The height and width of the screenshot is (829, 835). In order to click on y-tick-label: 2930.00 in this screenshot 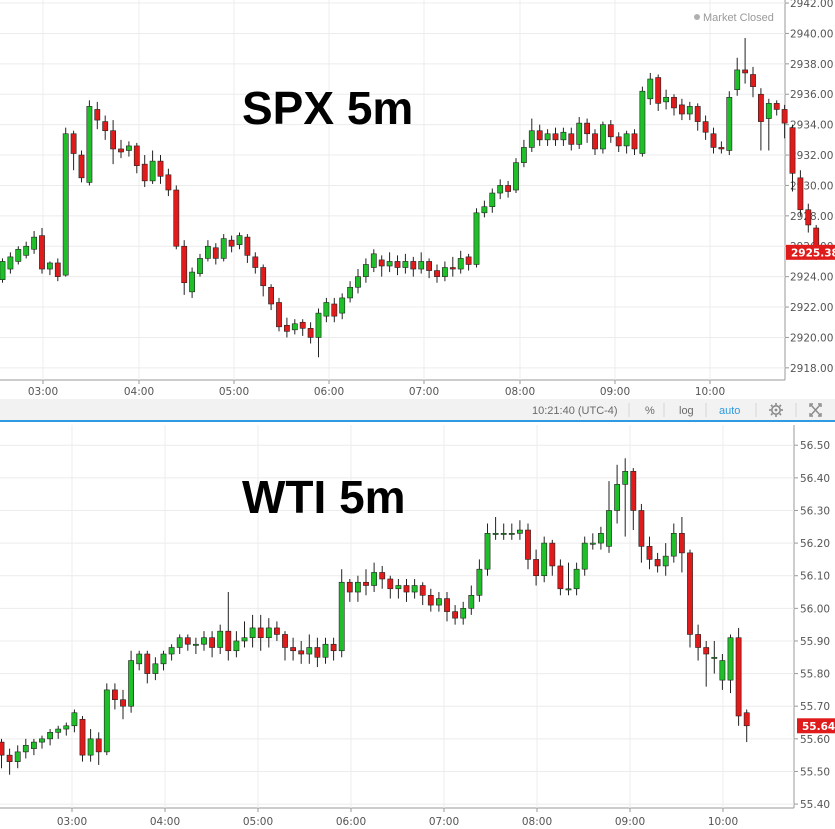, I will do `click(811, 186)`.